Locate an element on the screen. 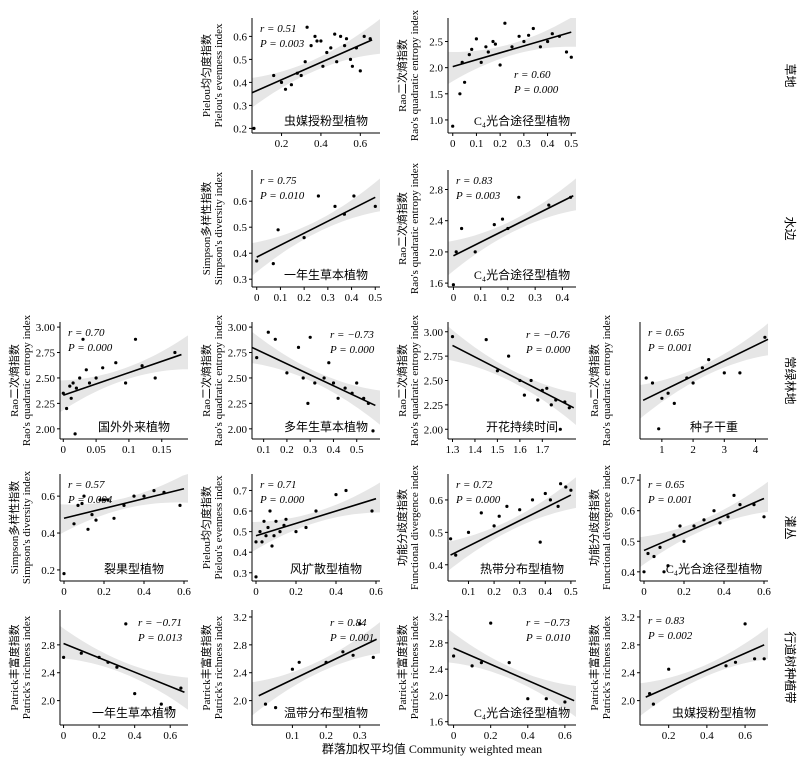  x-tick-label: 3 is located at coordinates (725, 450).